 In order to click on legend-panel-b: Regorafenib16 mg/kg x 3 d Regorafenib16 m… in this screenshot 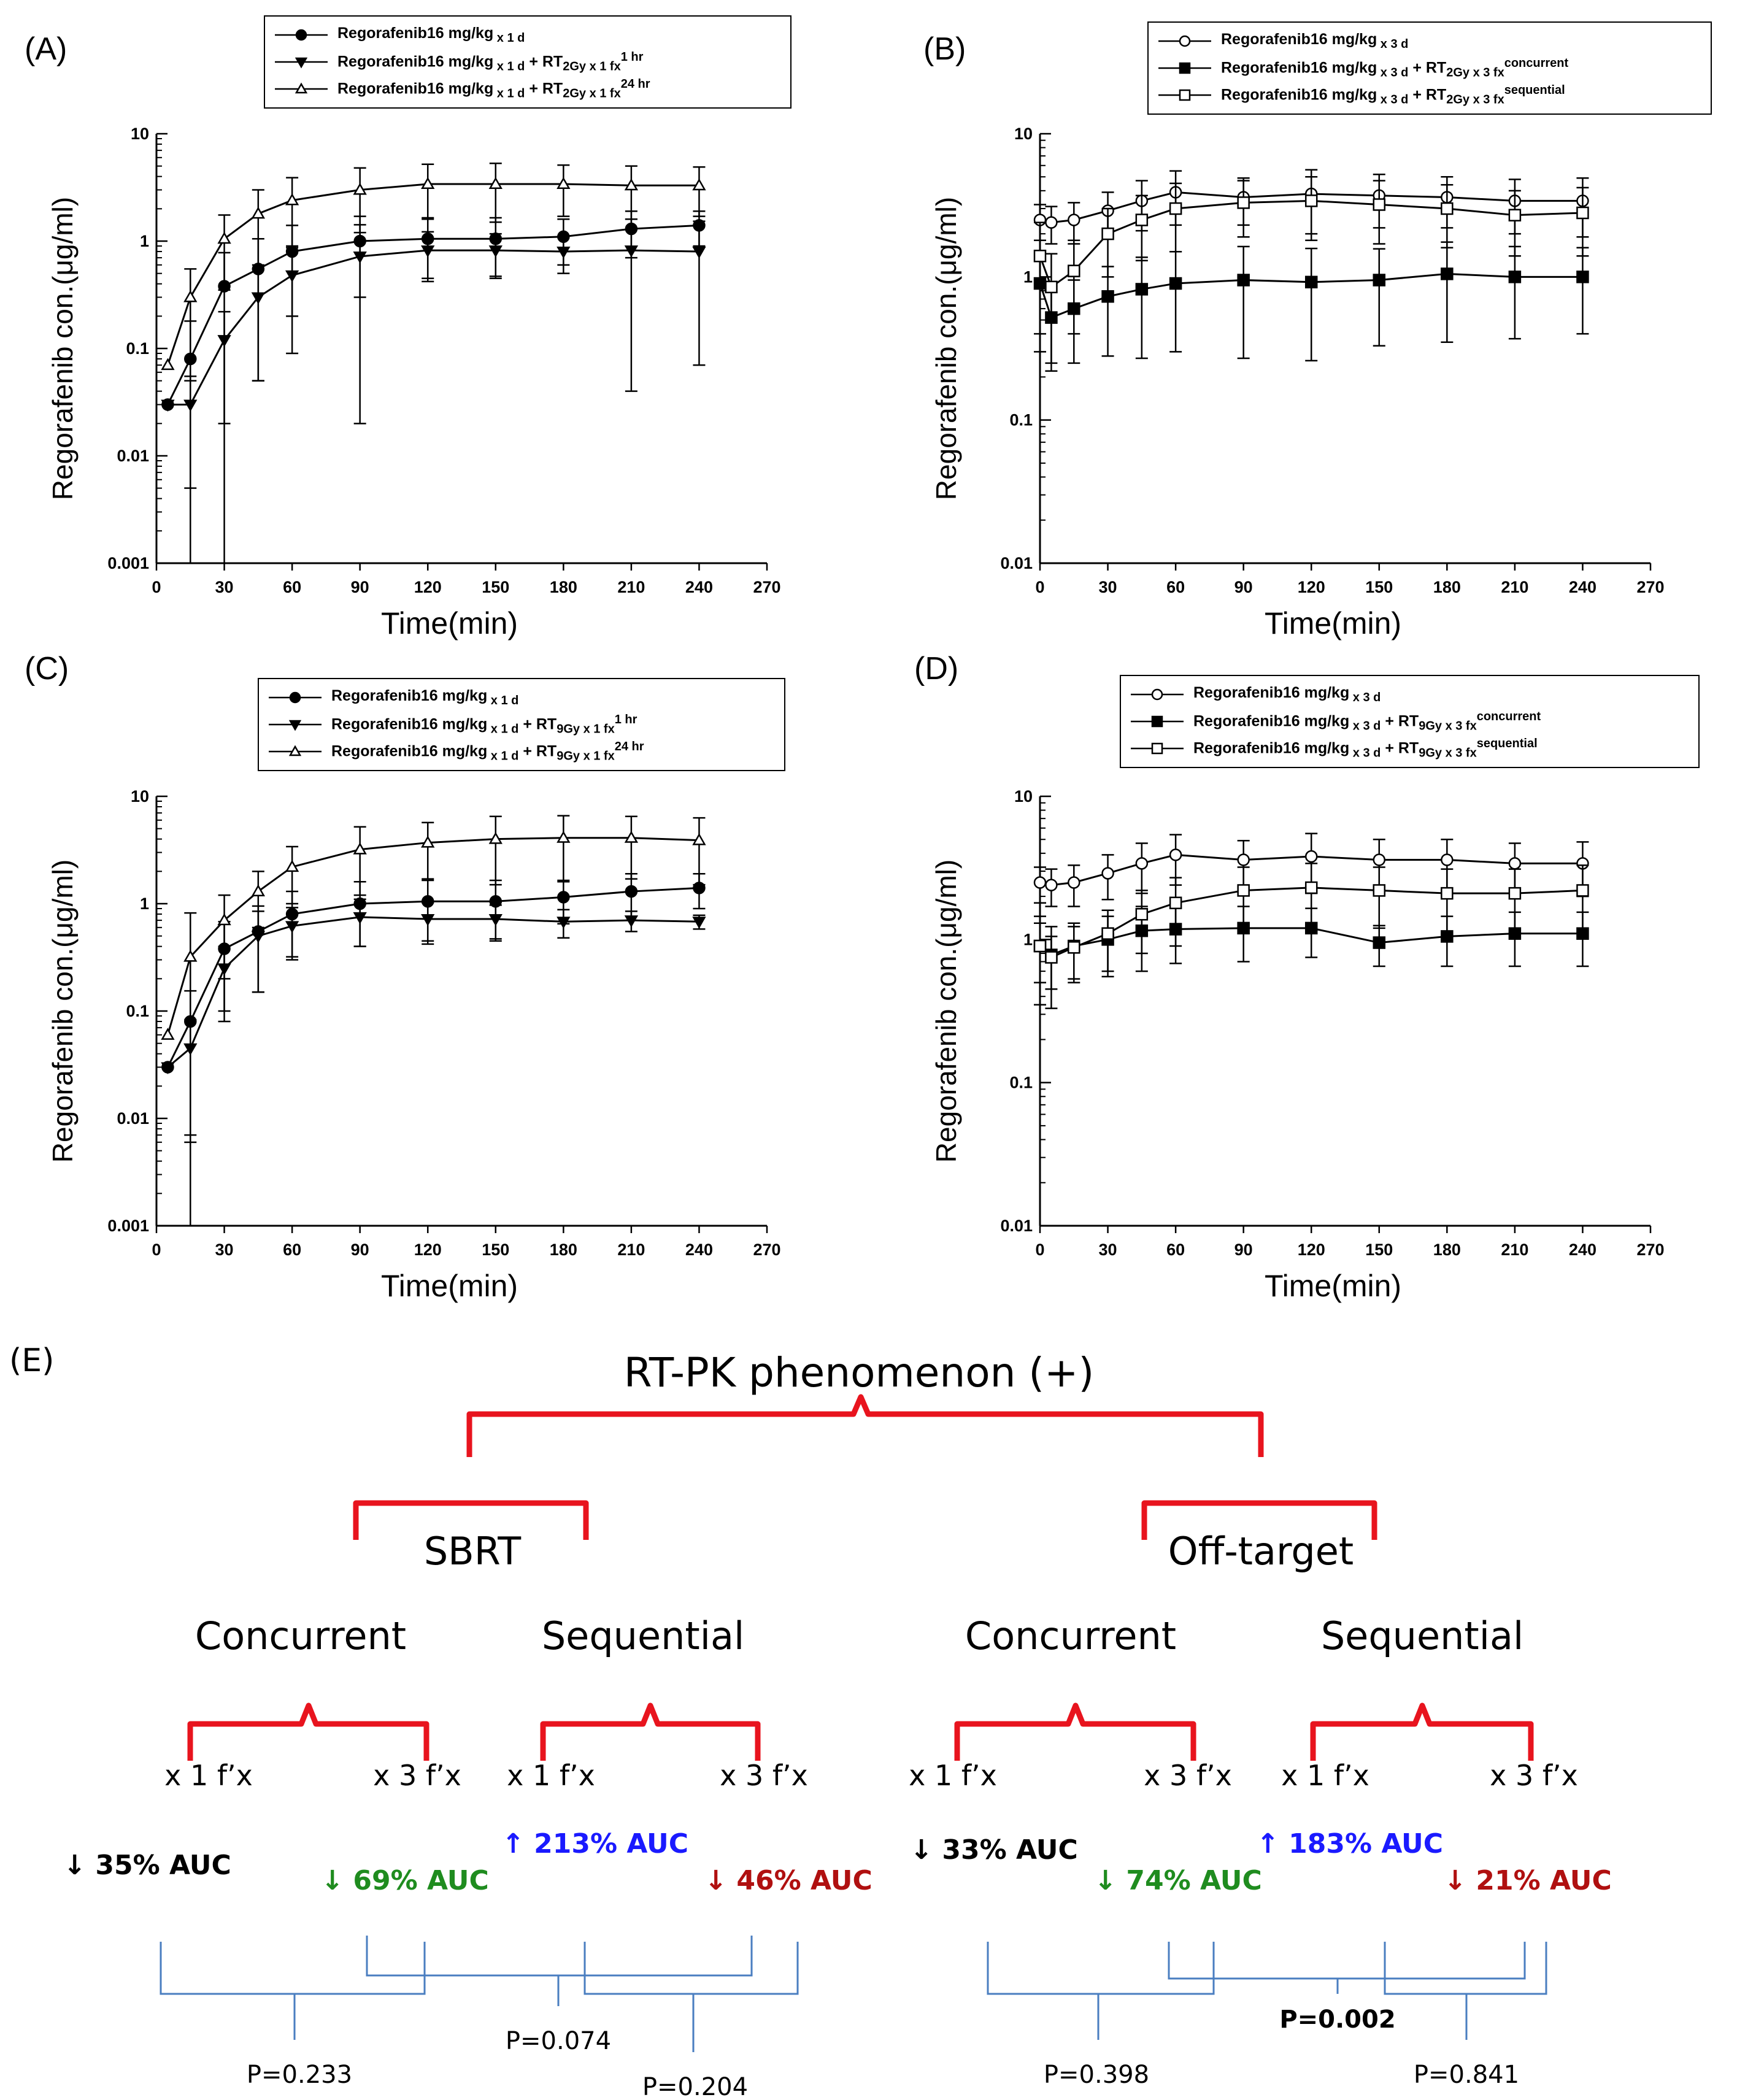, I will do `click(1429, 68)`.